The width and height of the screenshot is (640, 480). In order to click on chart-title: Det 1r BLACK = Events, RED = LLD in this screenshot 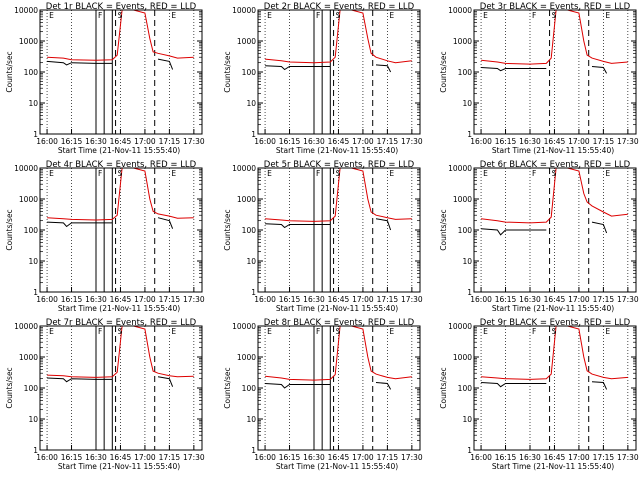, I will do `click(121, 7)`.